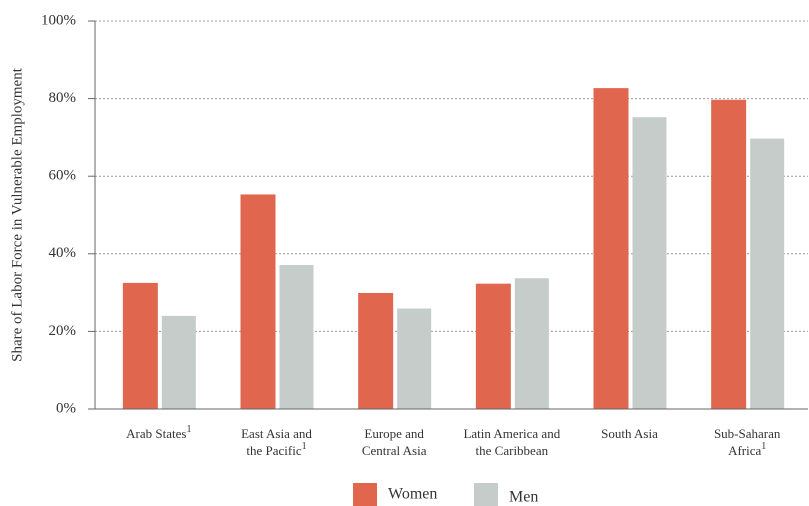 Image resolution: width=809 pixels, height=506 pixels. I want to click on x-tick-label: Latin America and the Caribbean, so click(511, 442).